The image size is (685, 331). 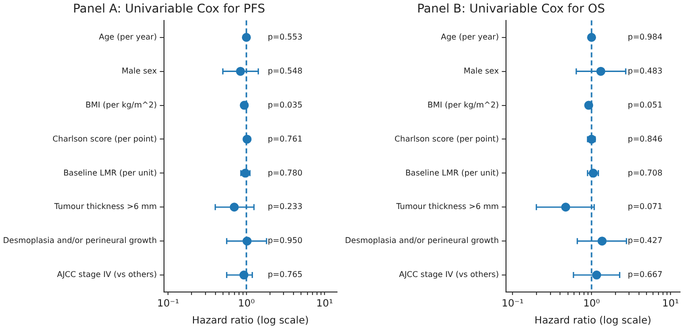 What do you see at coordinates (645, 105) in the screenshot?
I see `annotation: p=0.051` at bounding box center [645, 105].